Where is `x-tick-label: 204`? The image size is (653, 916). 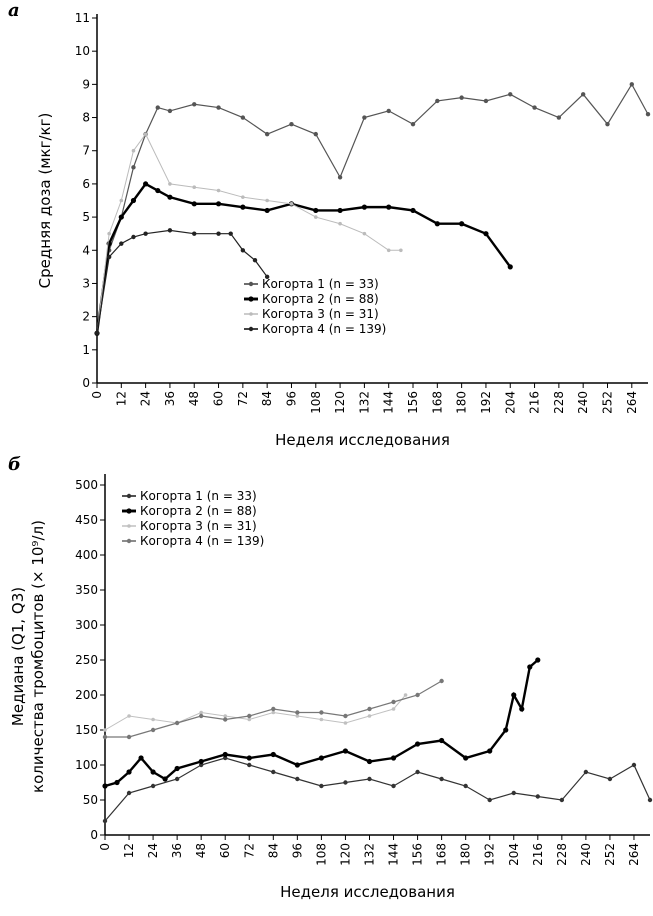 x-tick-label: 204 is located at coordinates (510, 402).